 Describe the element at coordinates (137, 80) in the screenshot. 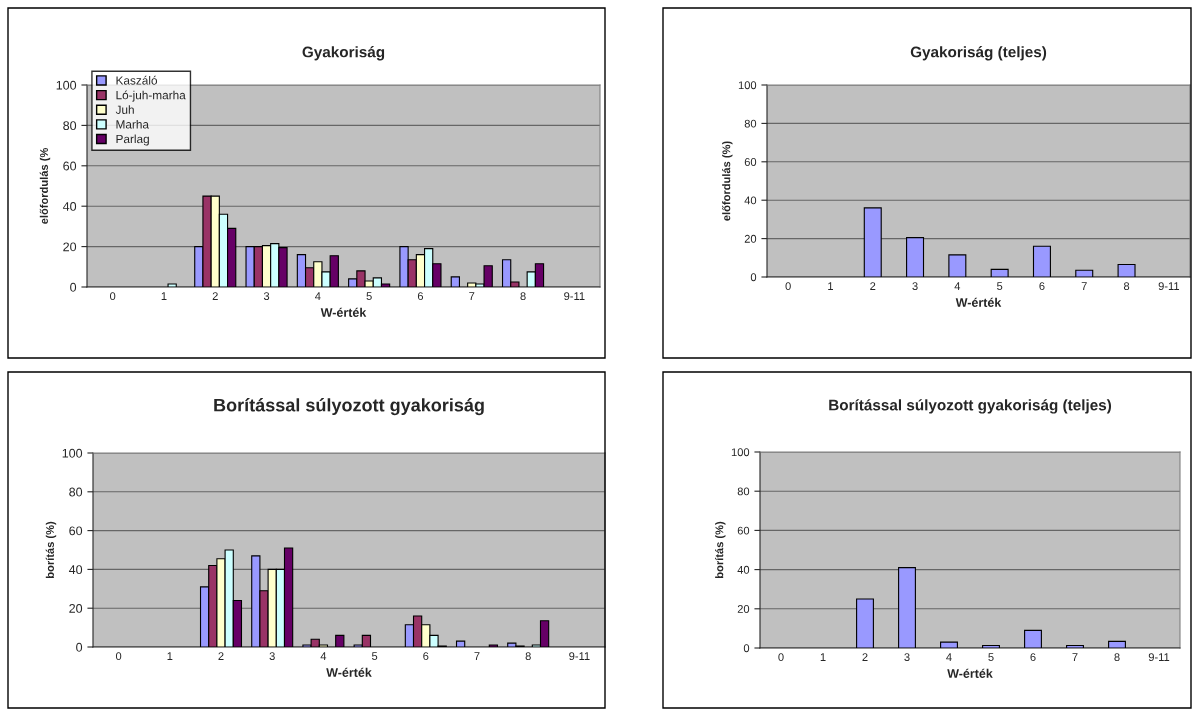

I see `legend-label: Kaszáló` at that location.